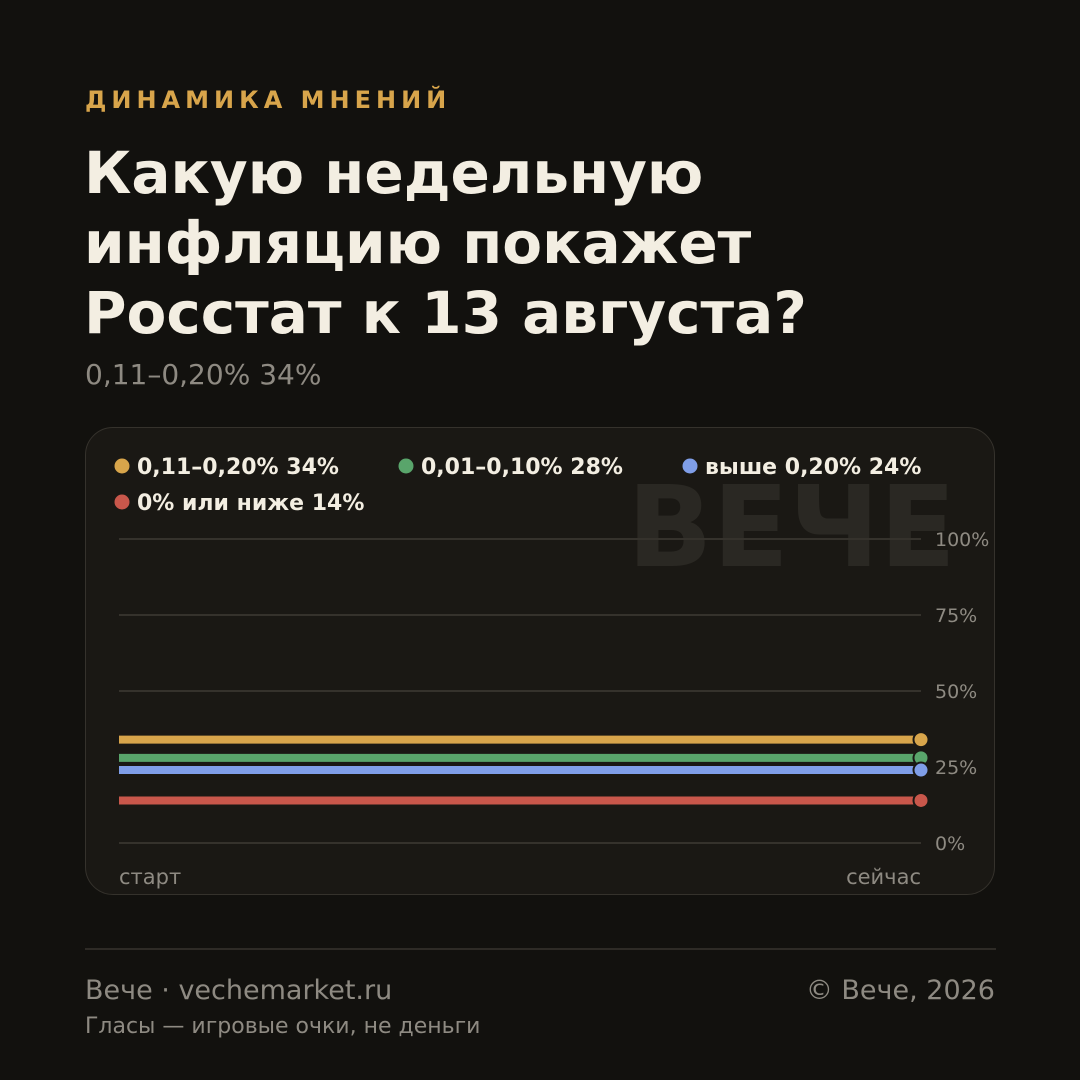 This screenshot has width=1080, height=1080. Describe the element at coordinates (283, 1026) in the screenshot. I see `footer-disclaimer: Гласы — игровые очки, не деньги` at that location.